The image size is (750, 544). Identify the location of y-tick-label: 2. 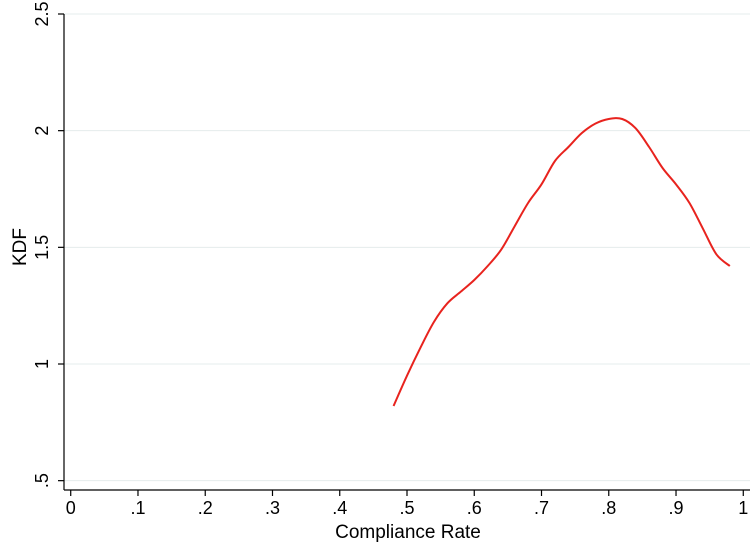
(42, 131).